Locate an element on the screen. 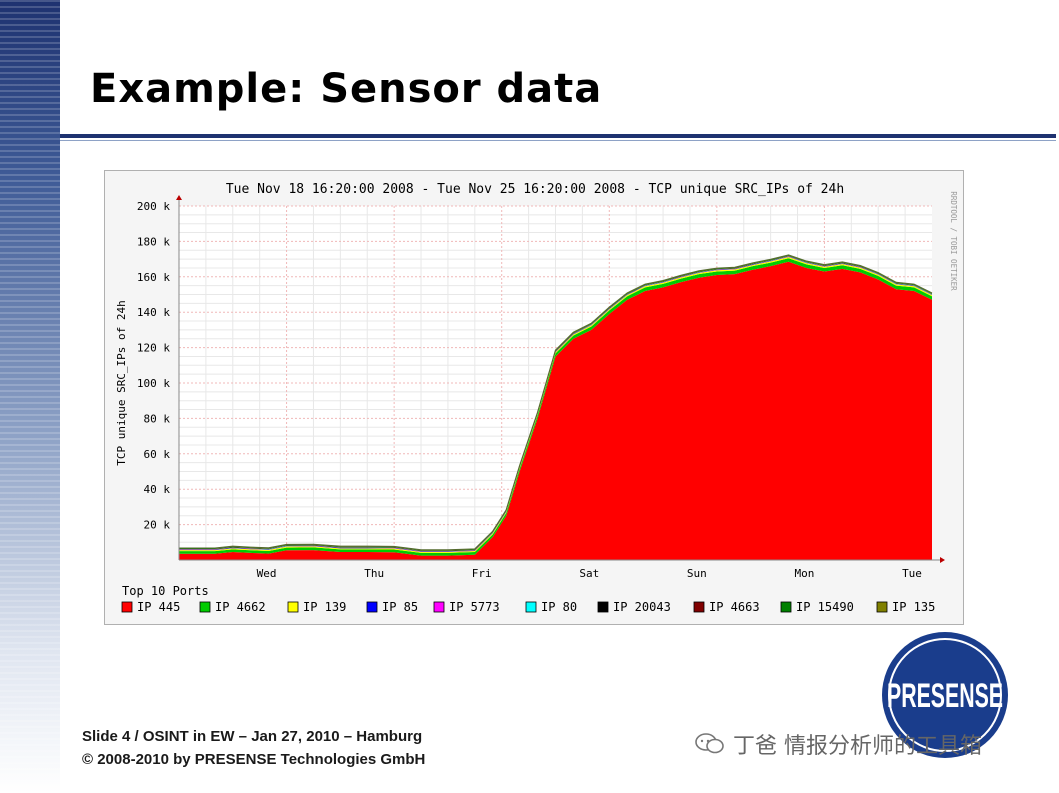  slide-title: Example: Sensor data is located at coordinates (346, 89).